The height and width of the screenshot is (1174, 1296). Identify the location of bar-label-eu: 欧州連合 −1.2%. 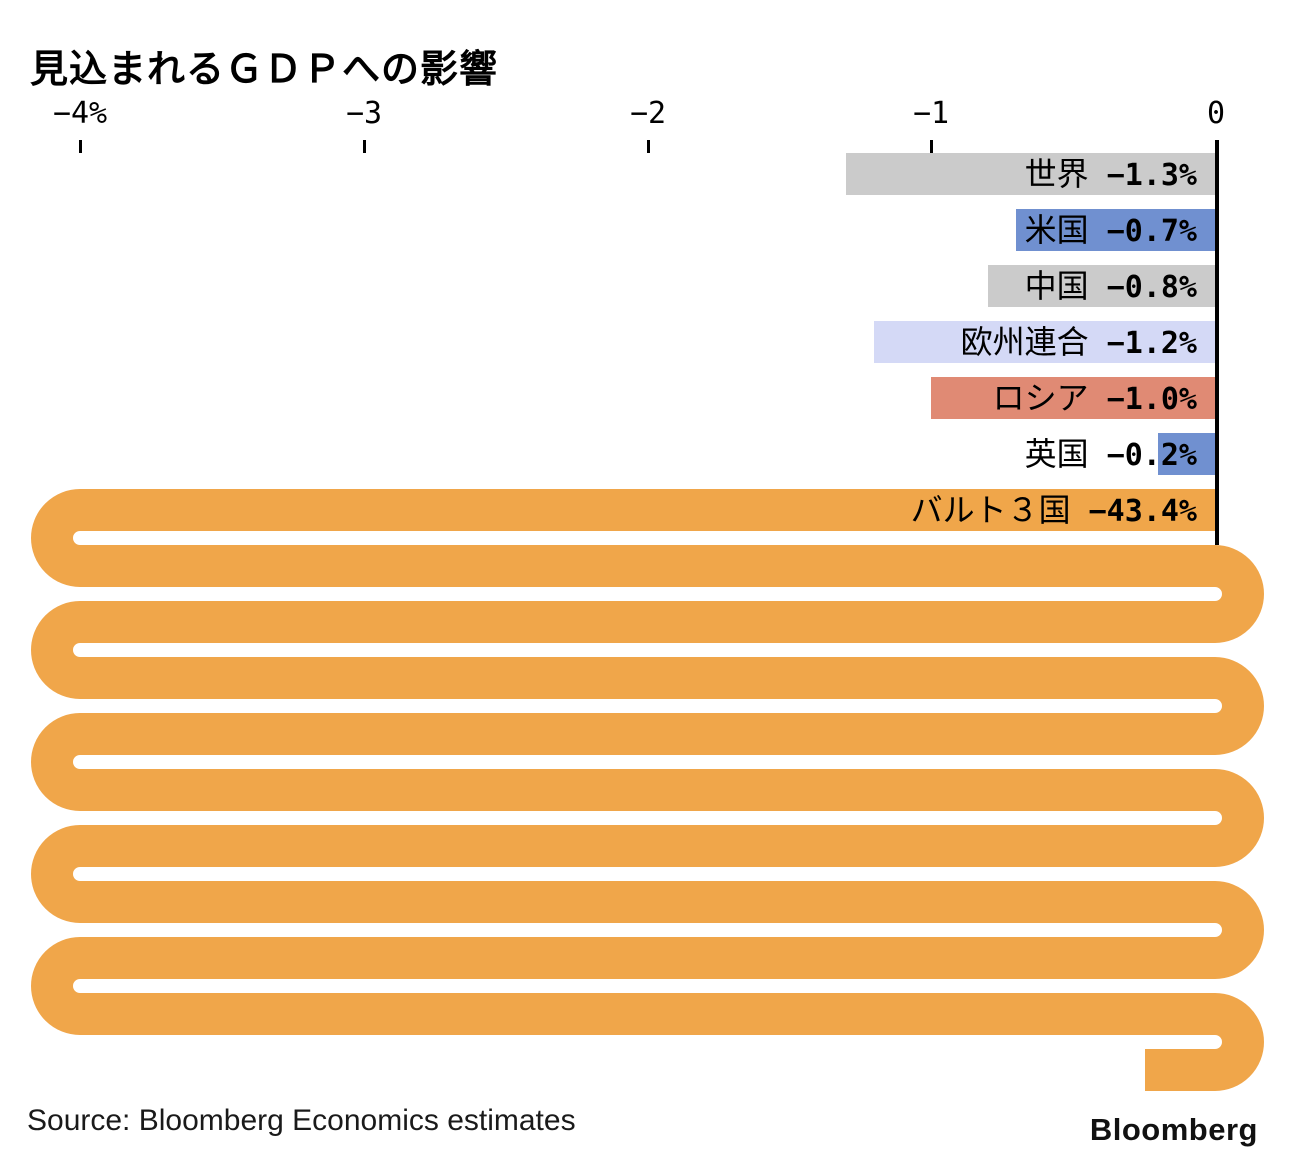
(1079, 342).